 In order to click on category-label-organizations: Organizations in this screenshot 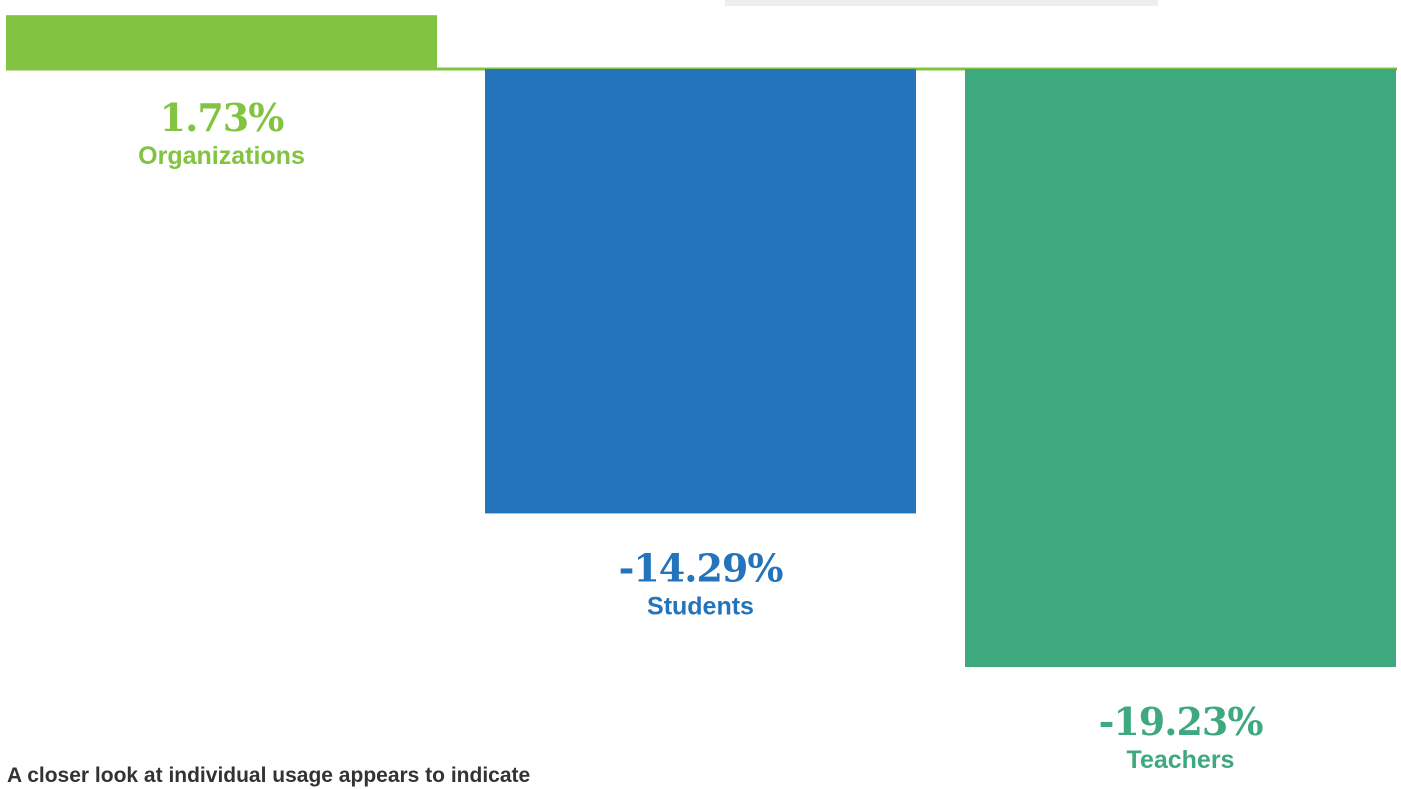, I will do `click(221, 156)`.